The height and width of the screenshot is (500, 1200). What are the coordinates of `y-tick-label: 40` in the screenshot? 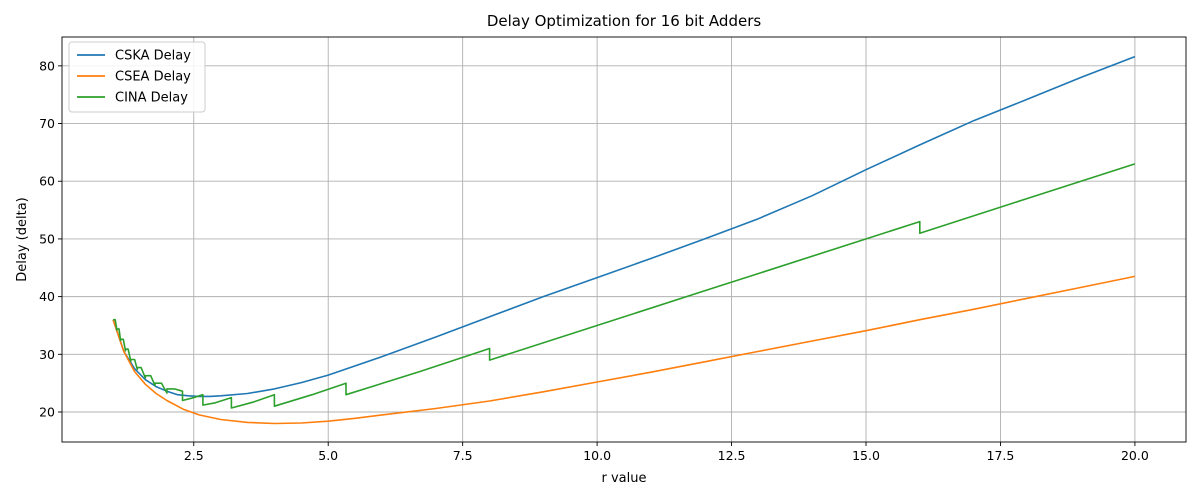 It's located at (47, 296).